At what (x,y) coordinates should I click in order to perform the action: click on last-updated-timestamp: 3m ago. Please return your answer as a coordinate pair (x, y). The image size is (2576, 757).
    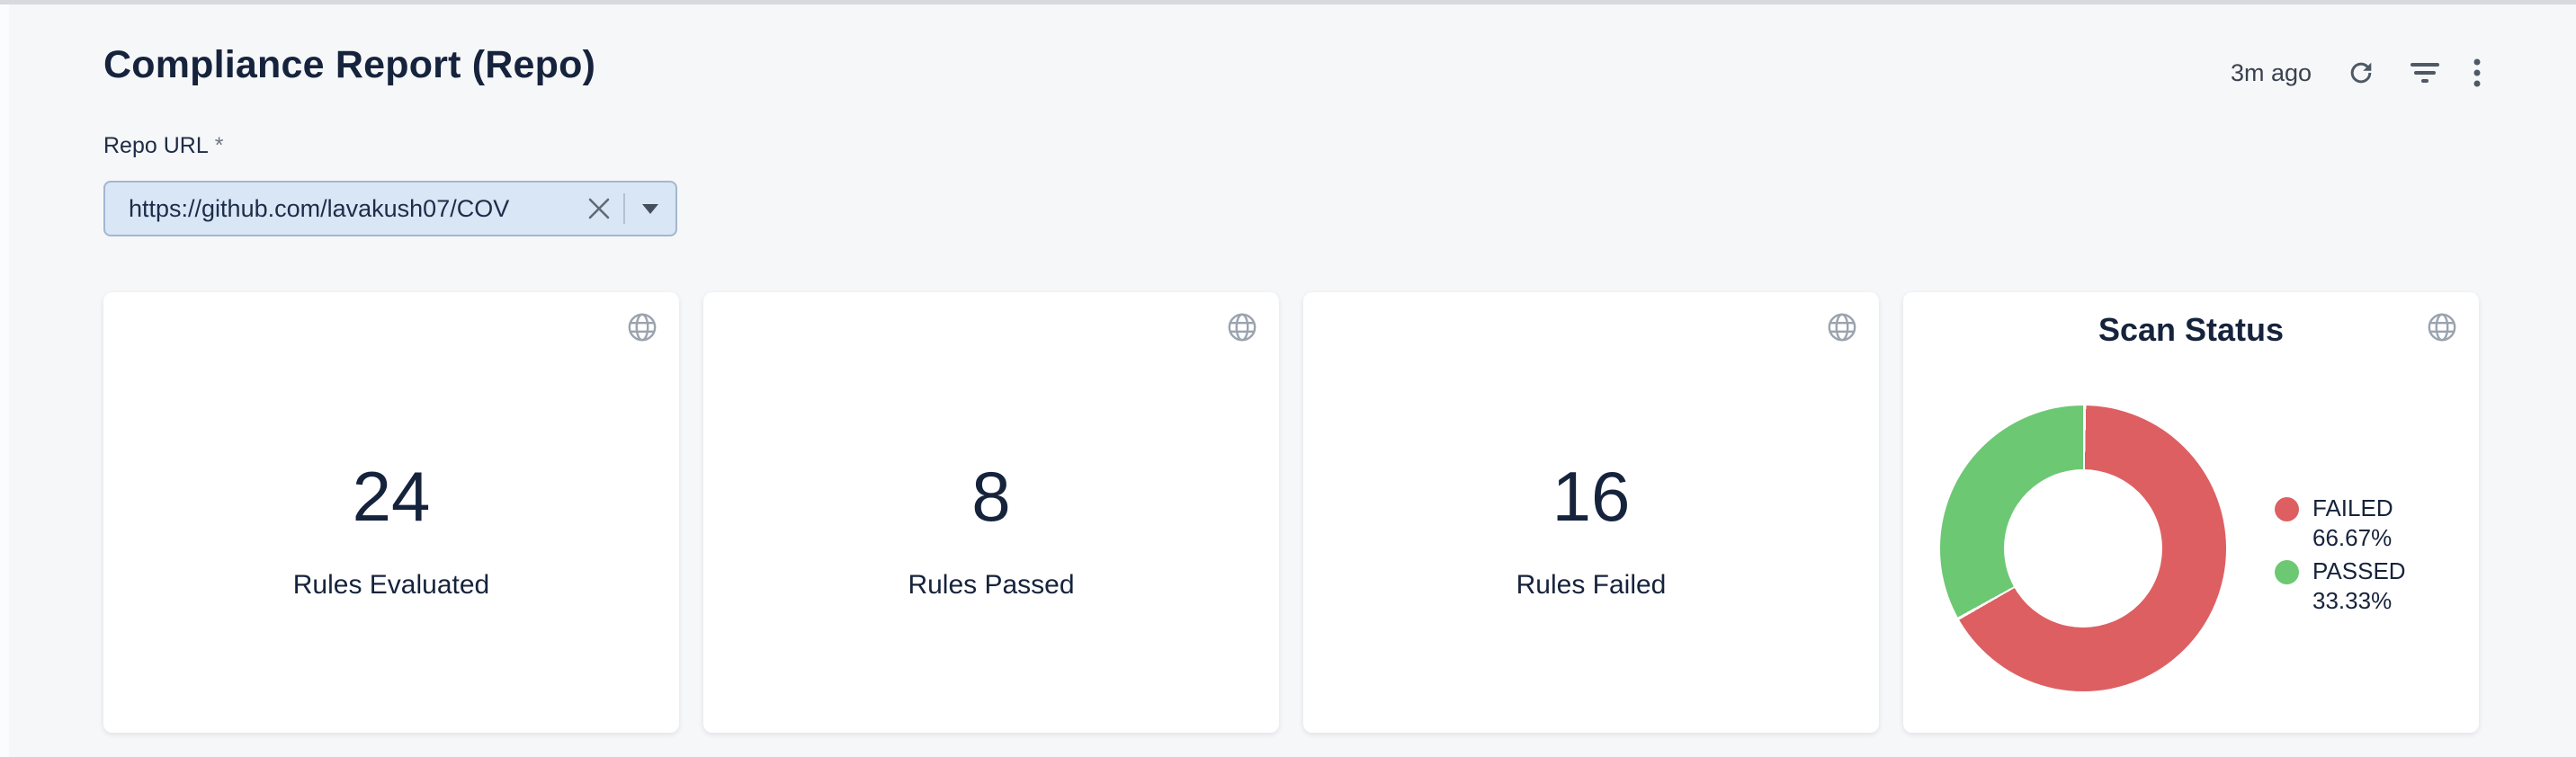
    Looking at the image, I should click on (2271, 72).